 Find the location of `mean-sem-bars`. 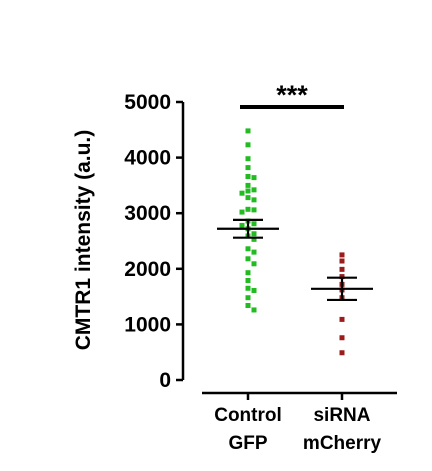

mean-sem-bars is located at coordinates (295, 260).